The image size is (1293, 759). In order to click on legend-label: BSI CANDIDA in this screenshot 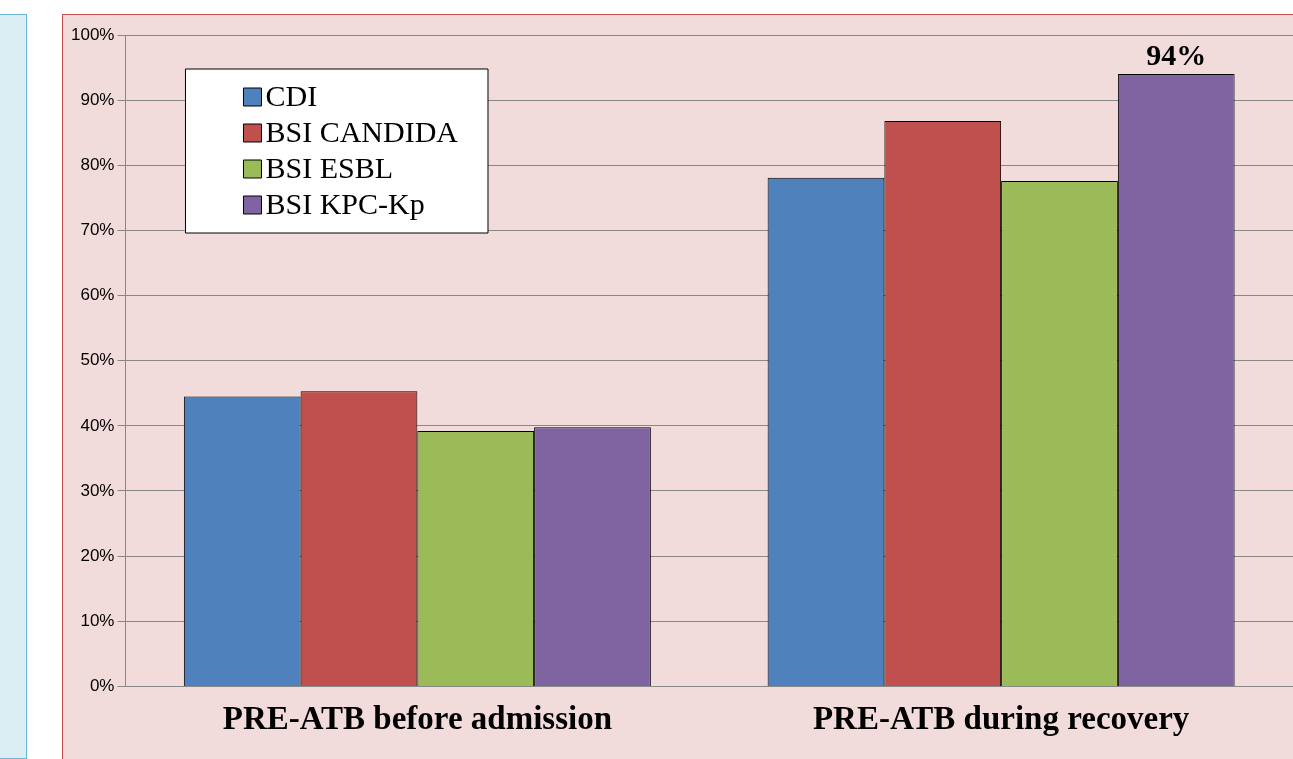, I will do `click(362, 131)`.